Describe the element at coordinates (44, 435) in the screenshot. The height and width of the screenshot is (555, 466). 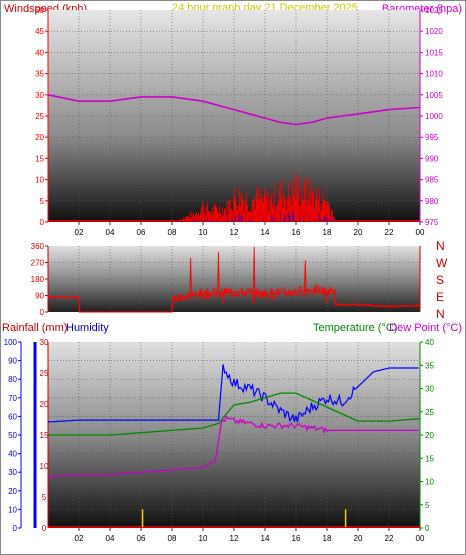
I see `rainfall-tick-label: 15` at that location.